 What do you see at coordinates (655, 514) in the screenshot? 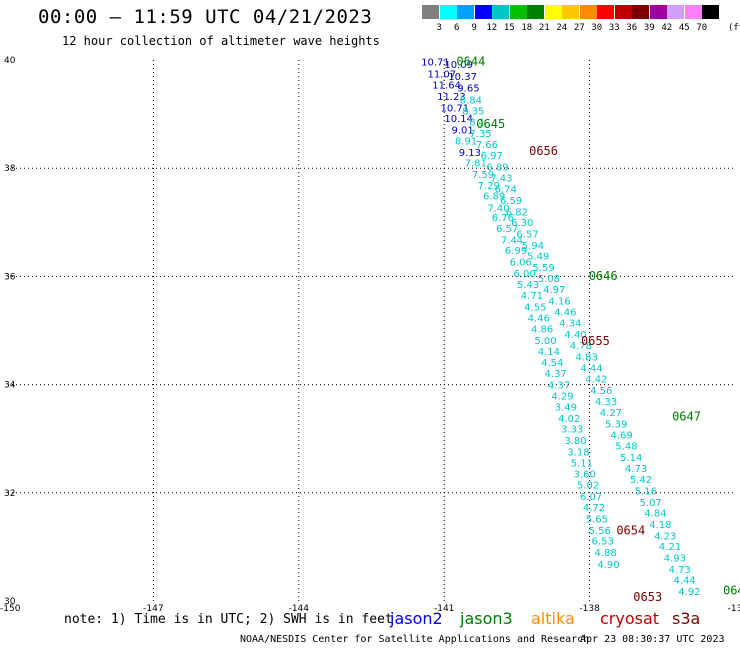
I see `wave-height-value: 4.84` at bounding box center [655, 514].